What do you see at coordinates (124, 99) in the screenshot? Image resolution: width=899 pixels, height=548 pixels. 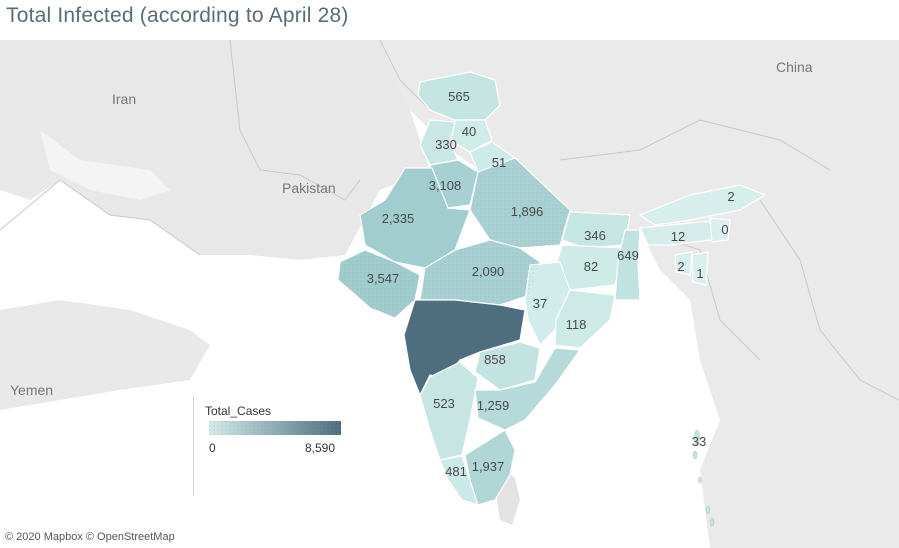 I see `country-label-iran: Iran` at bounding box center [124, 99].